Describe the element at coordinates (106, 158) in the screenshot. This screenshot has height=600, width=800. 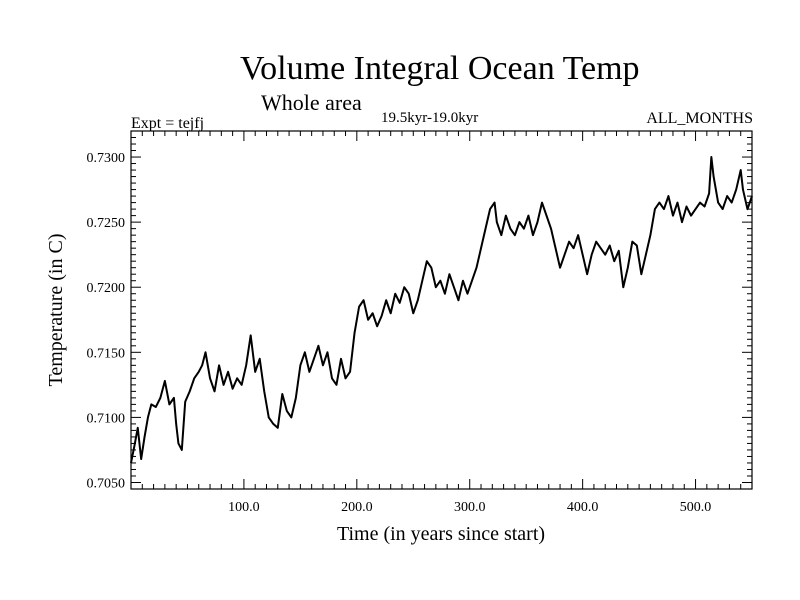
I see `y-tick-label: 0.7300` at that location.